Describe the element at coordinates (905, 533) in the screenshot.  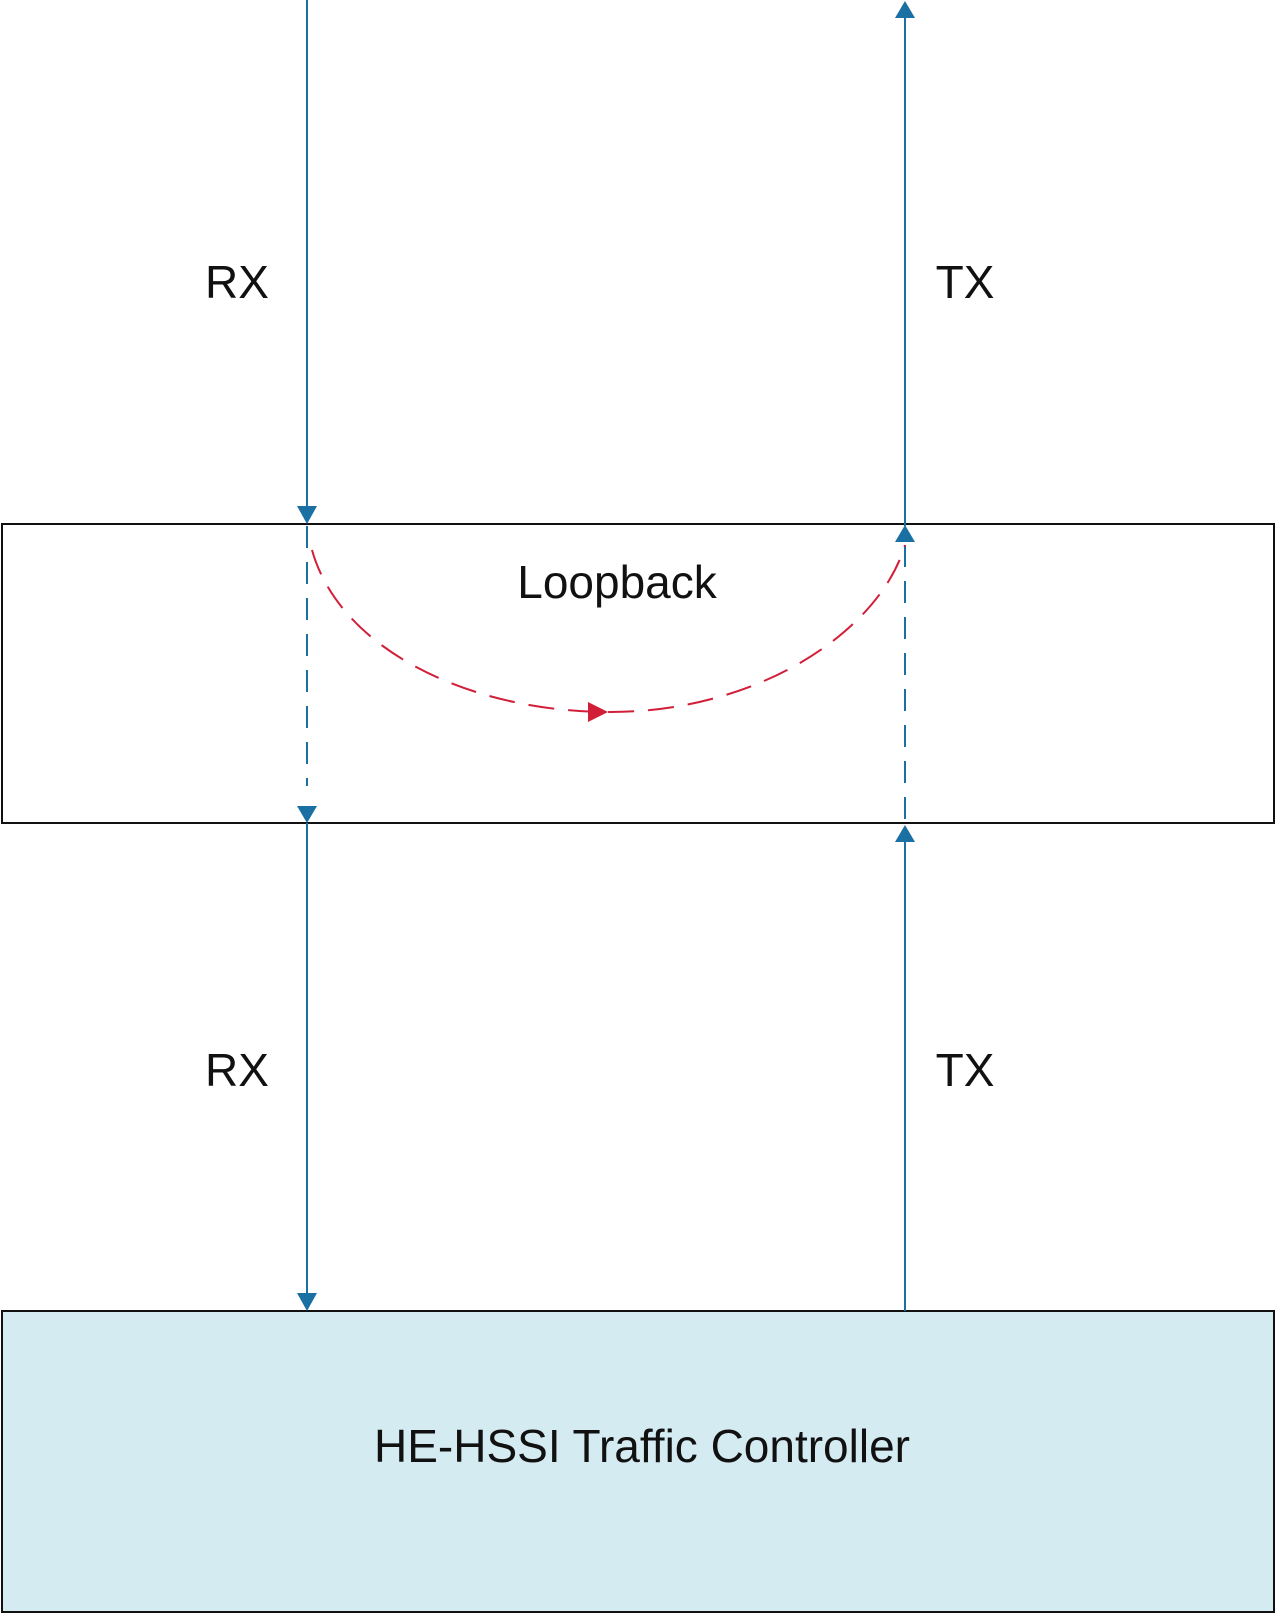
I see `tx-upper-arrowhead-entry` at that location.